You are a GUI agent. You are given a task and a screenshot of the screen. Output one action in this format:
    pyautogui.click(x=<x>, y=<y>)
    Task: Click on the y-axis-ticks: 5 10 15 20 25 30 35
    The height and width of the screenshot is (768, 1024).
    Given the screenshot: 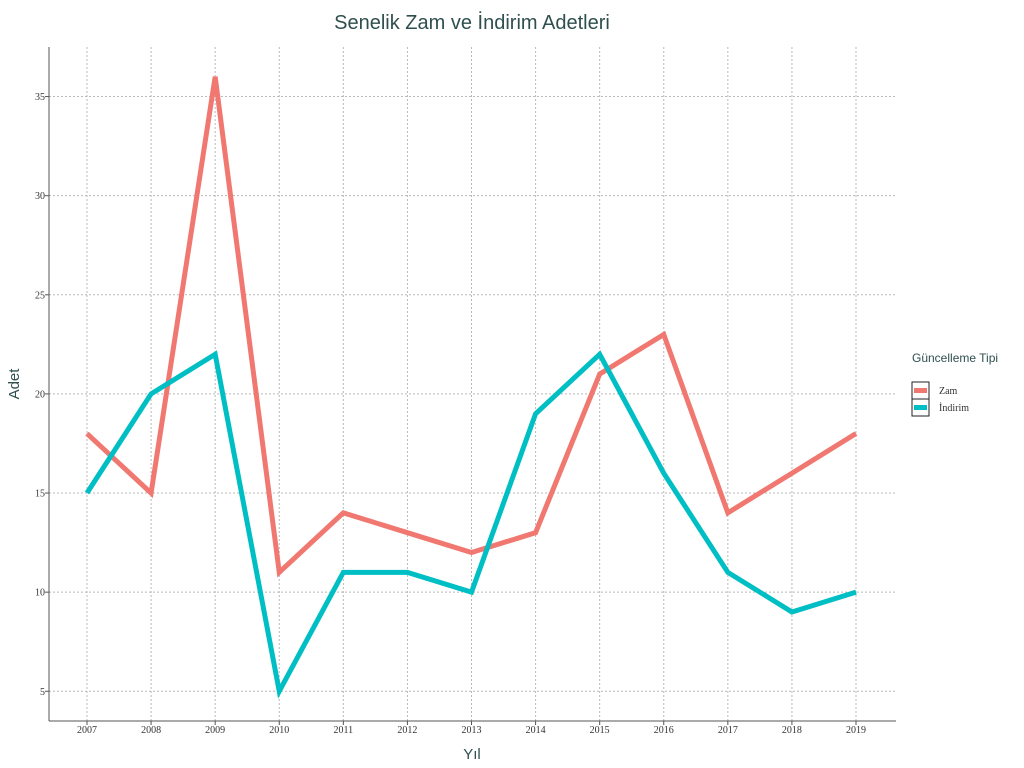 What is the action you would take?
    pyautogui.click(x=42, y=395)
    